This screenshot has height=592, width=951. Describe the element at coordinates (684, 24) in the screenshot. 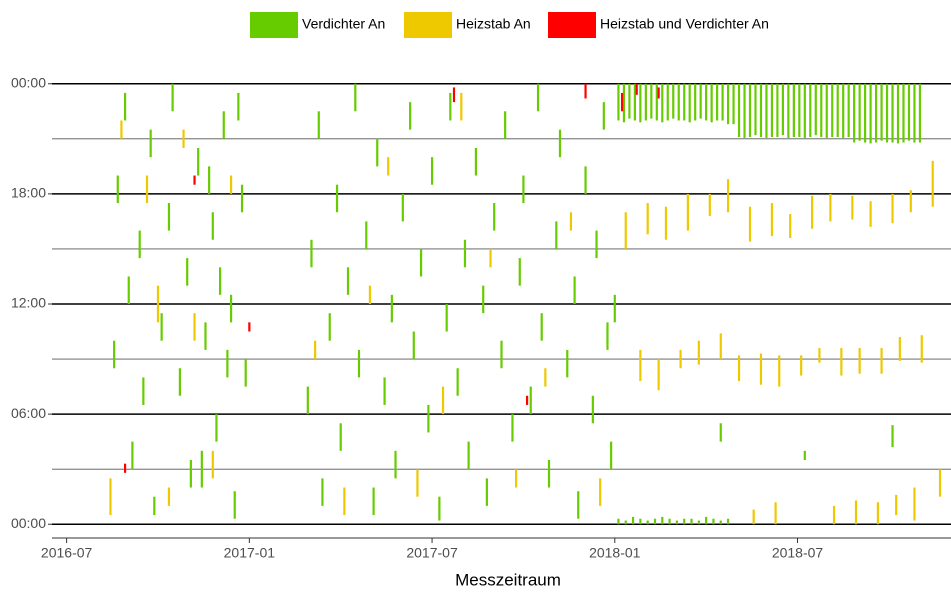

I see `legend-label: Heizstab und Verdichter An` at that location.